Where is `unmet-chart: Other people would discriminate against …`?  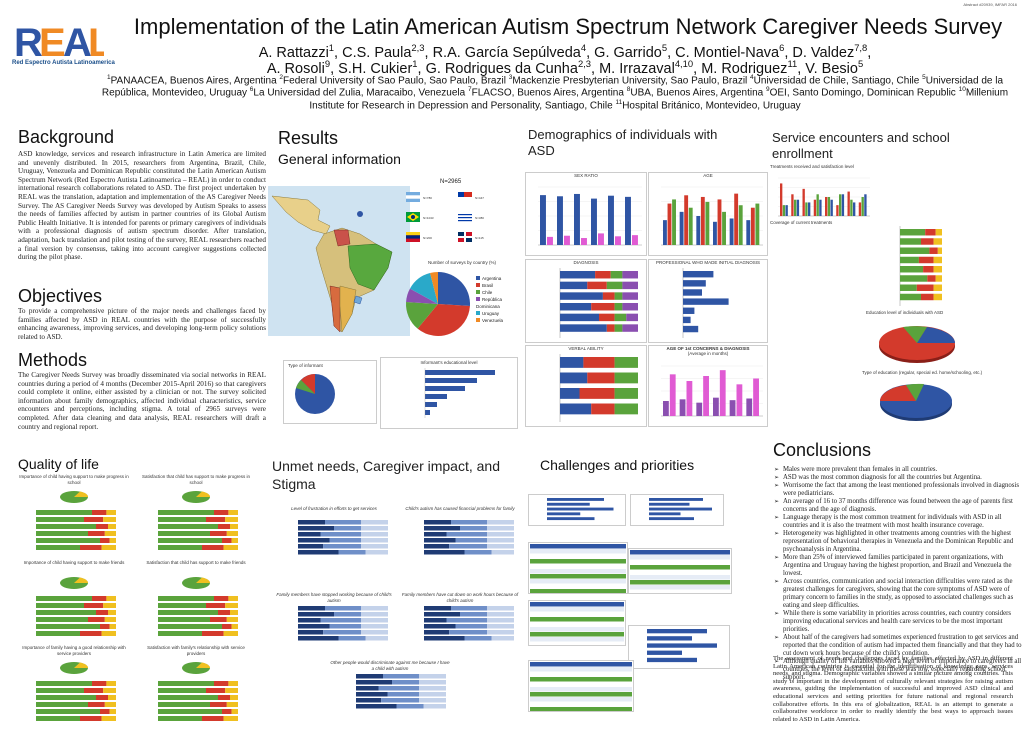
unmet-chart: Other people would discriminate against … is located at coordinates (390, 691).